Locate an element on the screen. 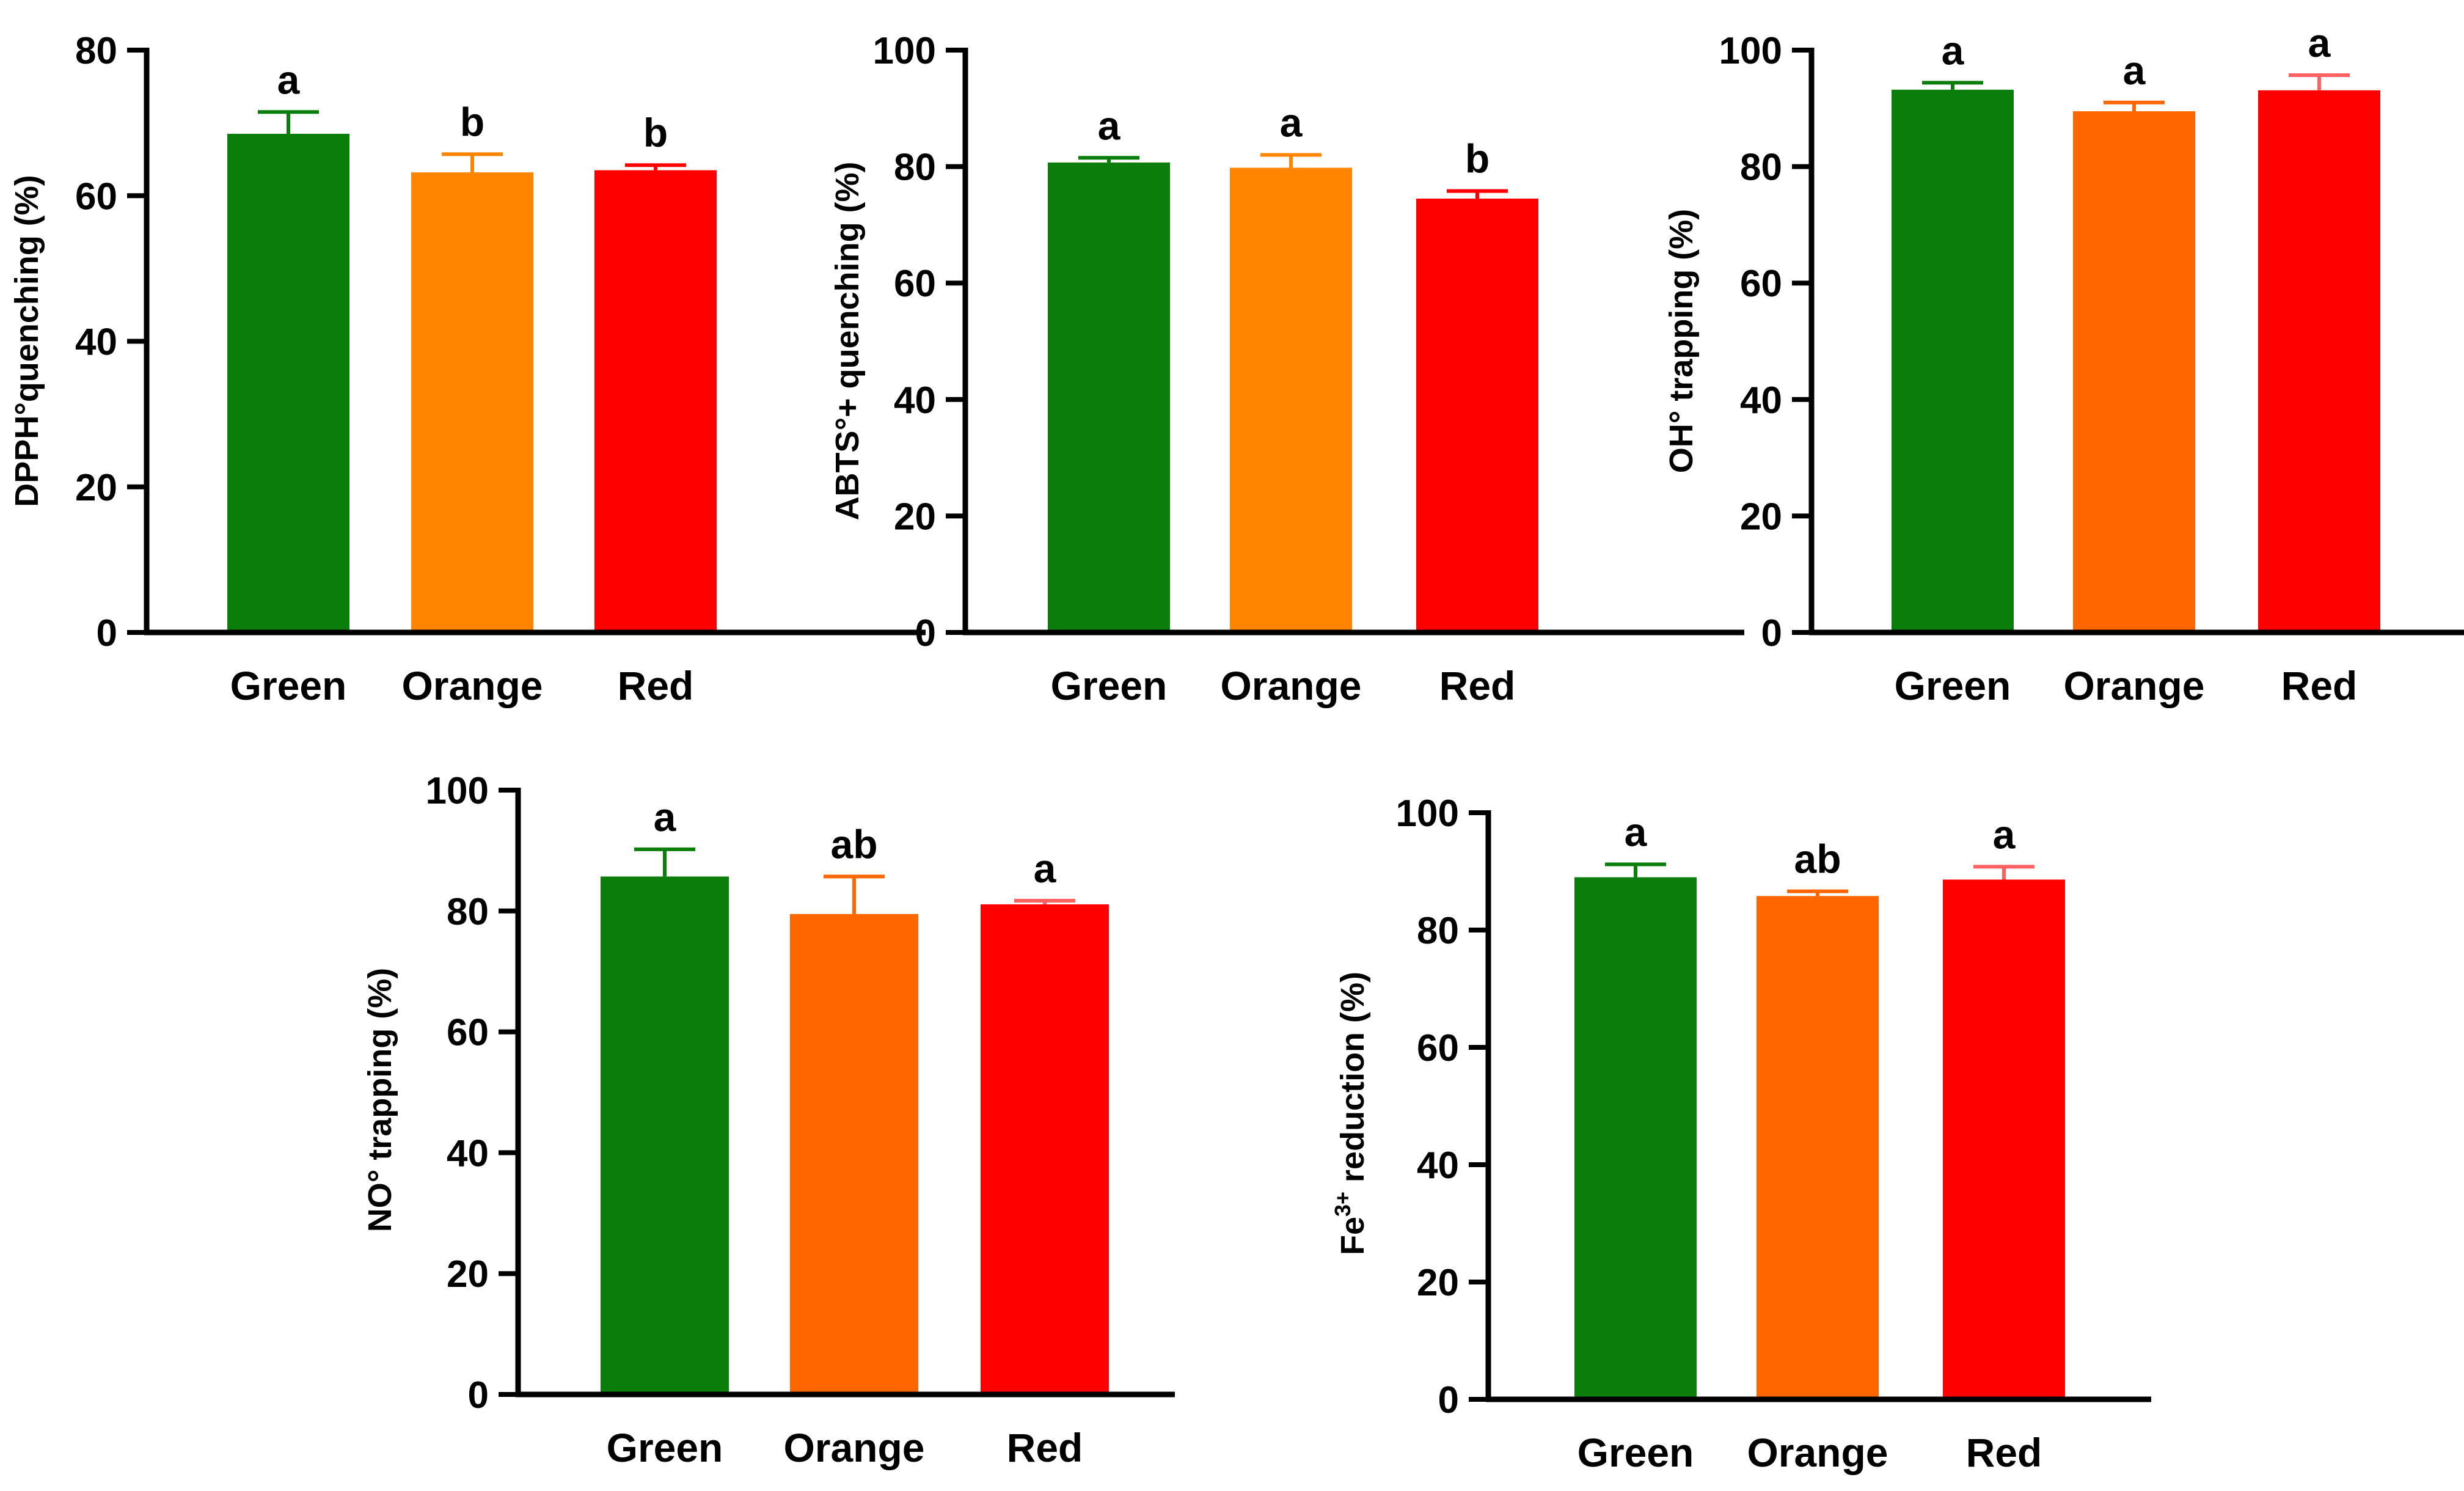 The width and height of the screenshot is (2464, 1491). y-axis-title: ABTS°+ quenching (%) is located at coordinates (847, 340).